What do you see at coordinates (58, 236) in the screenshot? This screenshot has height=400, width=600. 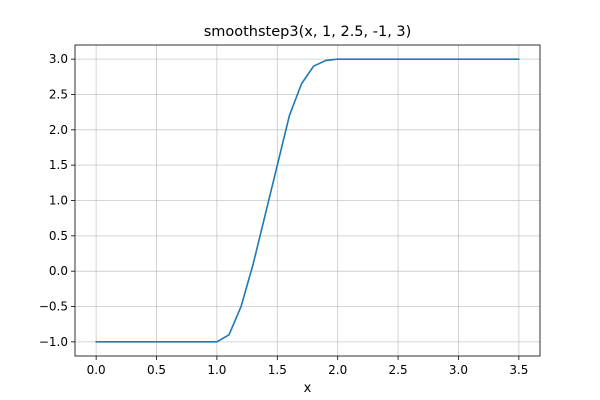 I see `y-tick-label: 0.5` at bounding box center [58, 236].